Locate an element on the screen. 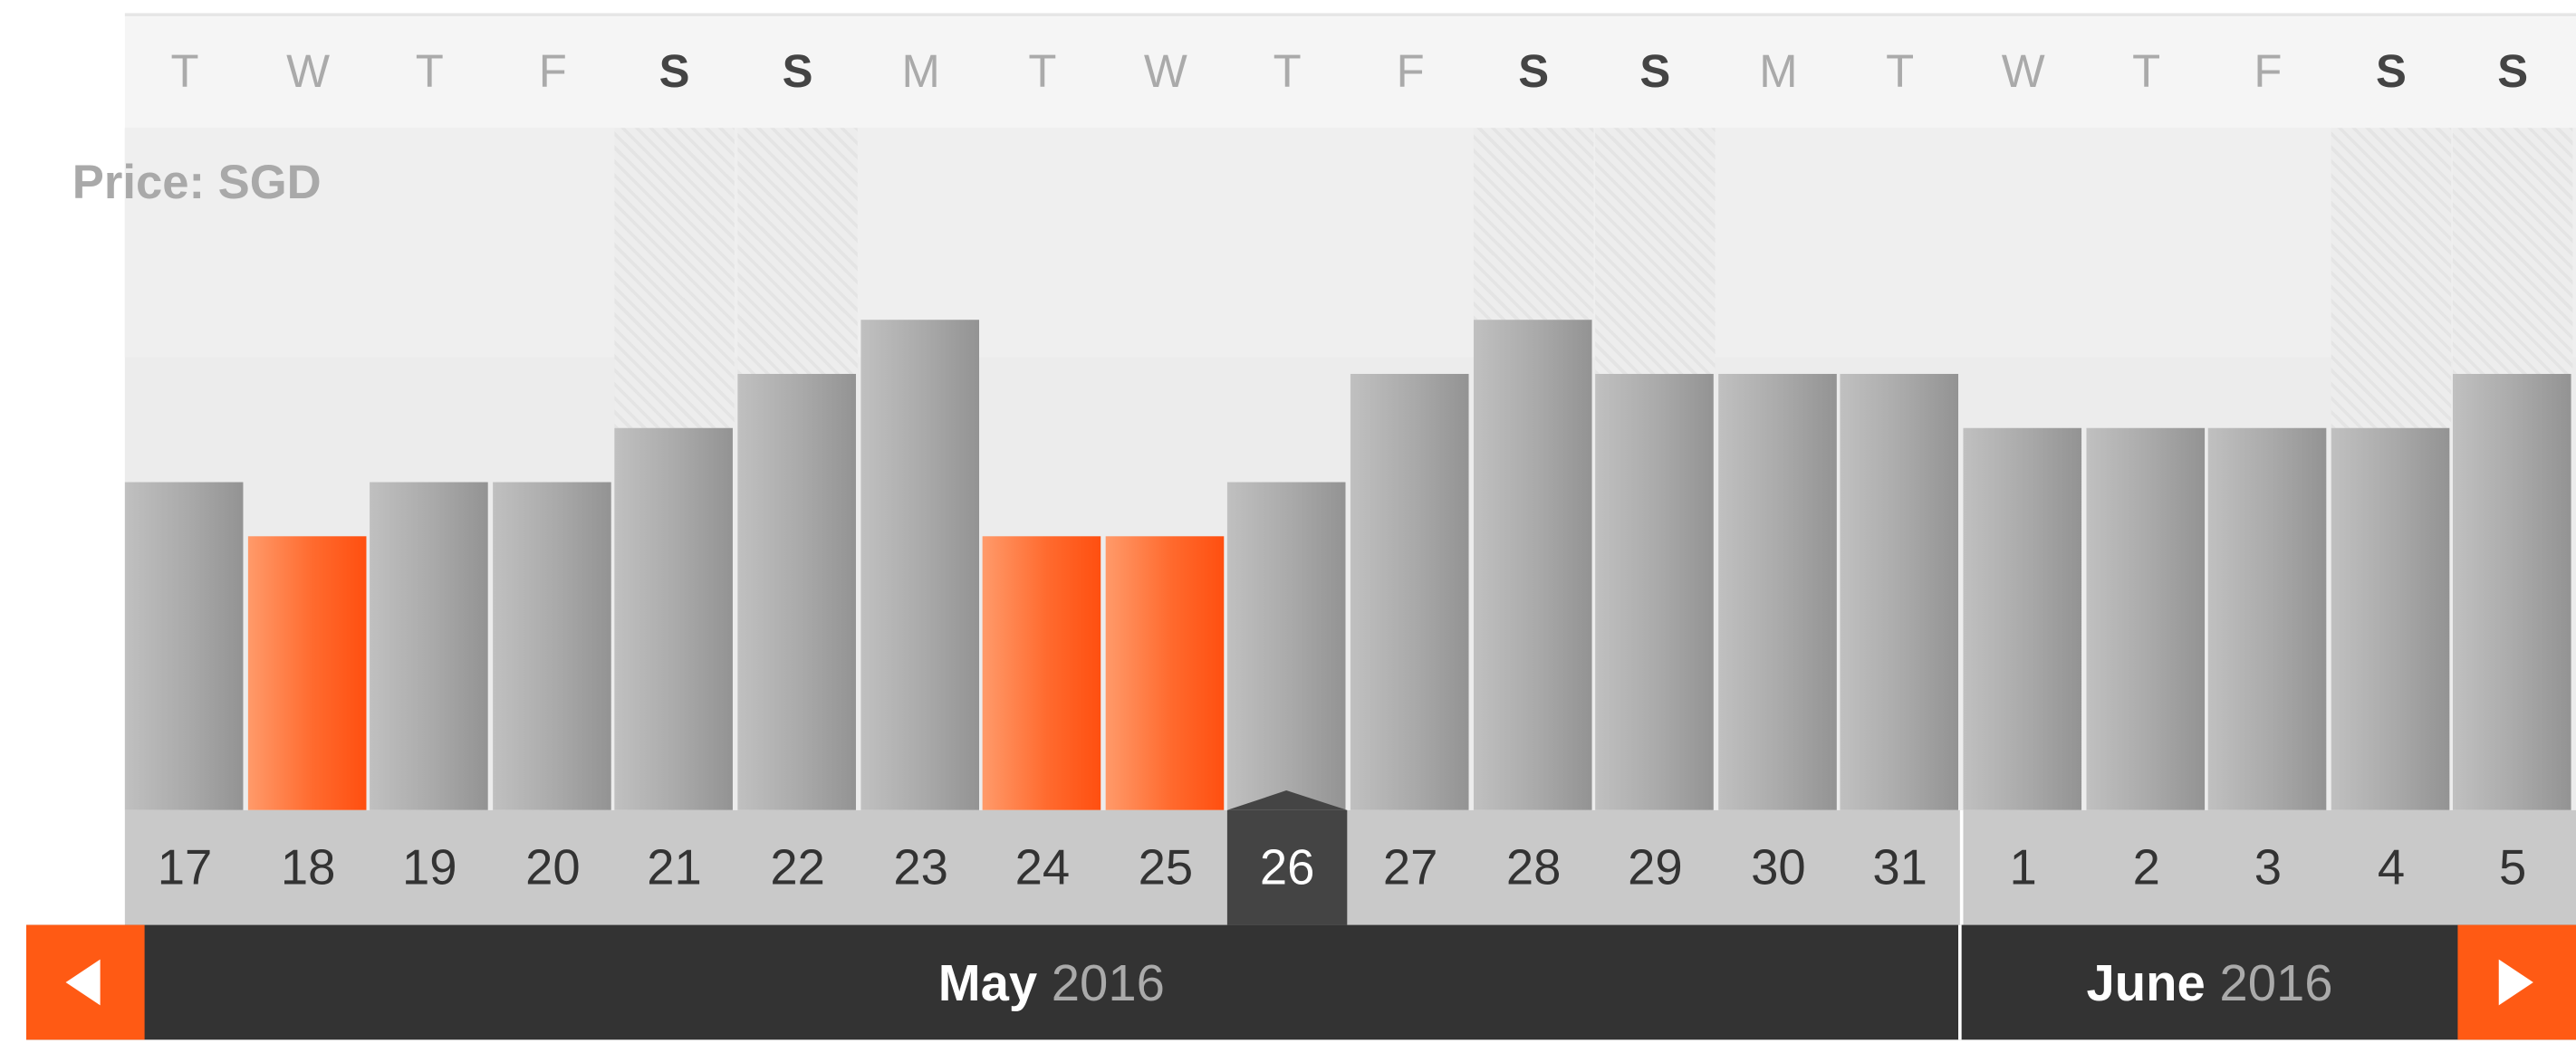  date-cell: 18 is located at coordinates (308, 868).